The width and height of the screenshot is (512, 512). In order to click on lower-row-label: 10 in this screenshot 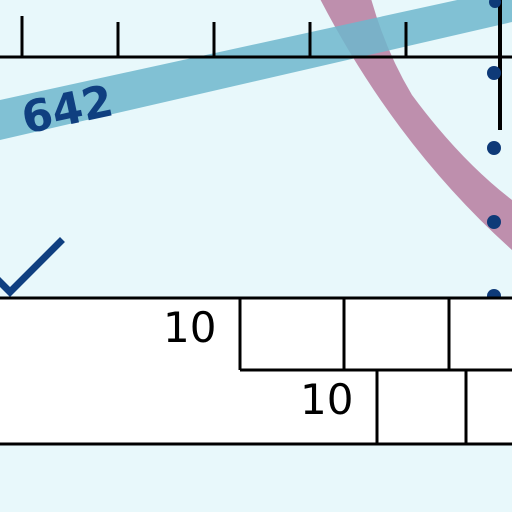, I will do `click(326, 399)`.